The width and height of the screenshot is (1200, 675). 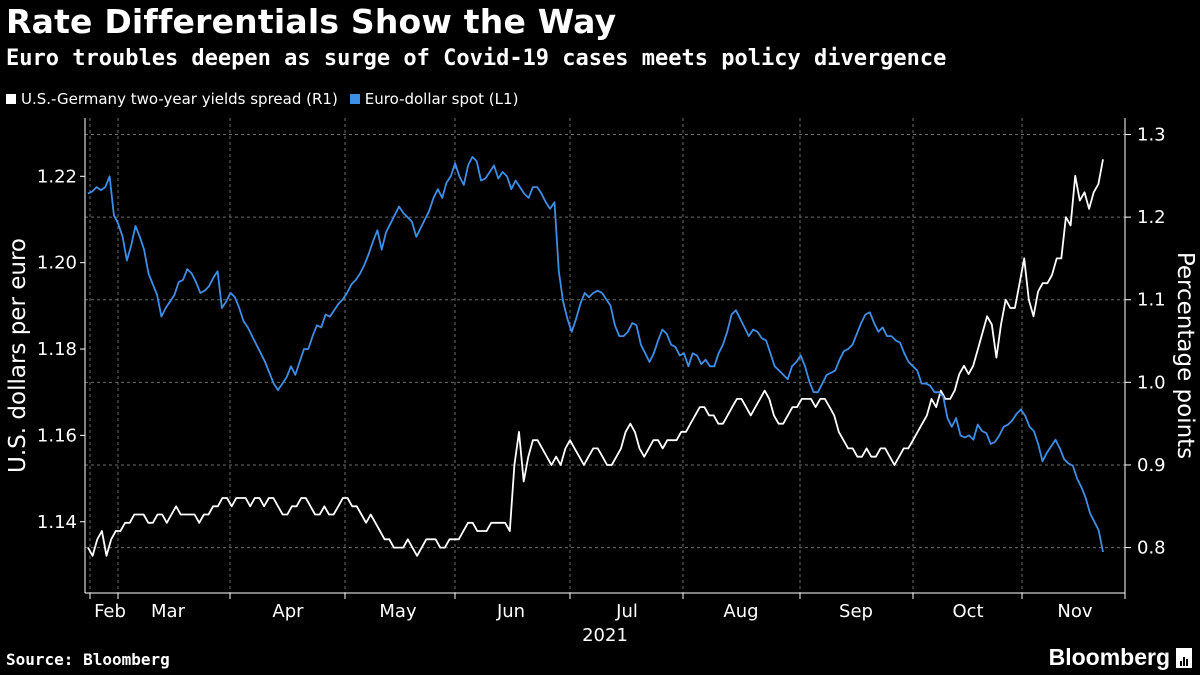 What do you see at coordinates (398, 611) in the screenshot?
I see `x-axis-month-label: May` at bounding box center [398, 611].